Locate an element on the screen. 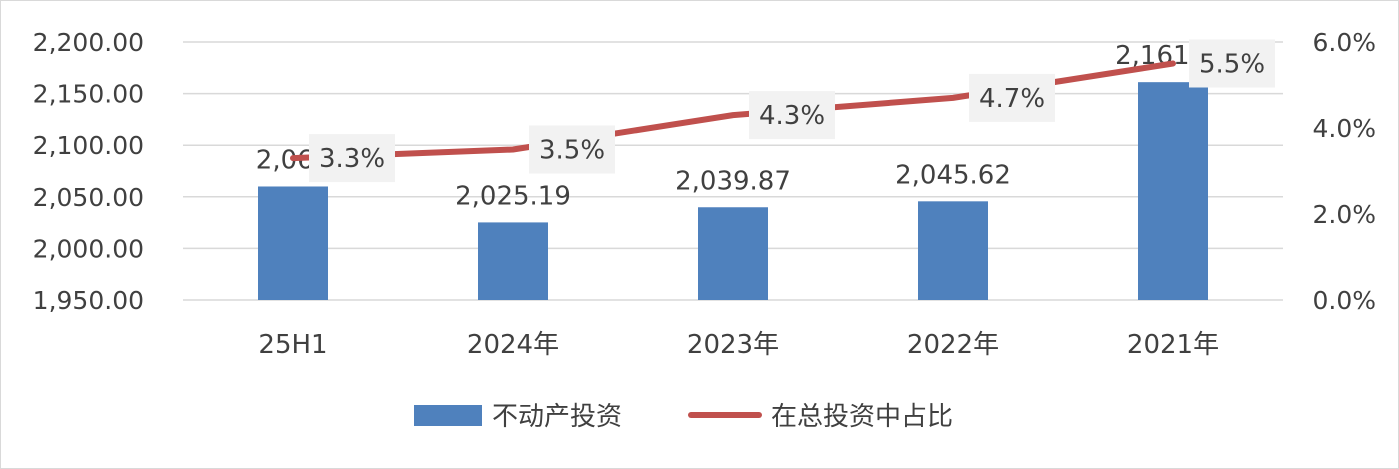 The width and height of the screenshot is (1399, 469). right-tick-label: 2.0% is located at coordinates (1344, 214).